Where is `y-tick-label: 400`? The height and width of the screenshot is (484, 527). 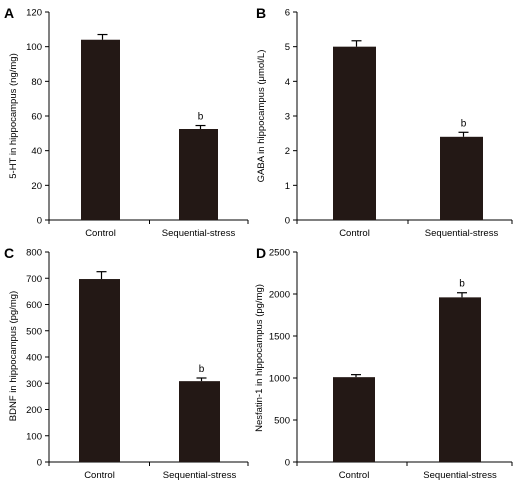 y-tick-label: 400 is located at coordinates (34, 358).